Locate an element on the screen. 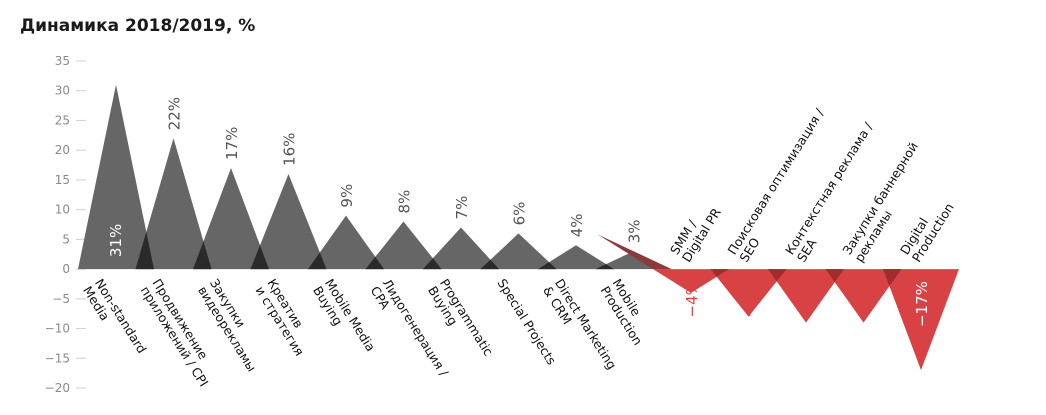  category-label-line: Поисковая оптимизация / is located at coordinates (775, 181).